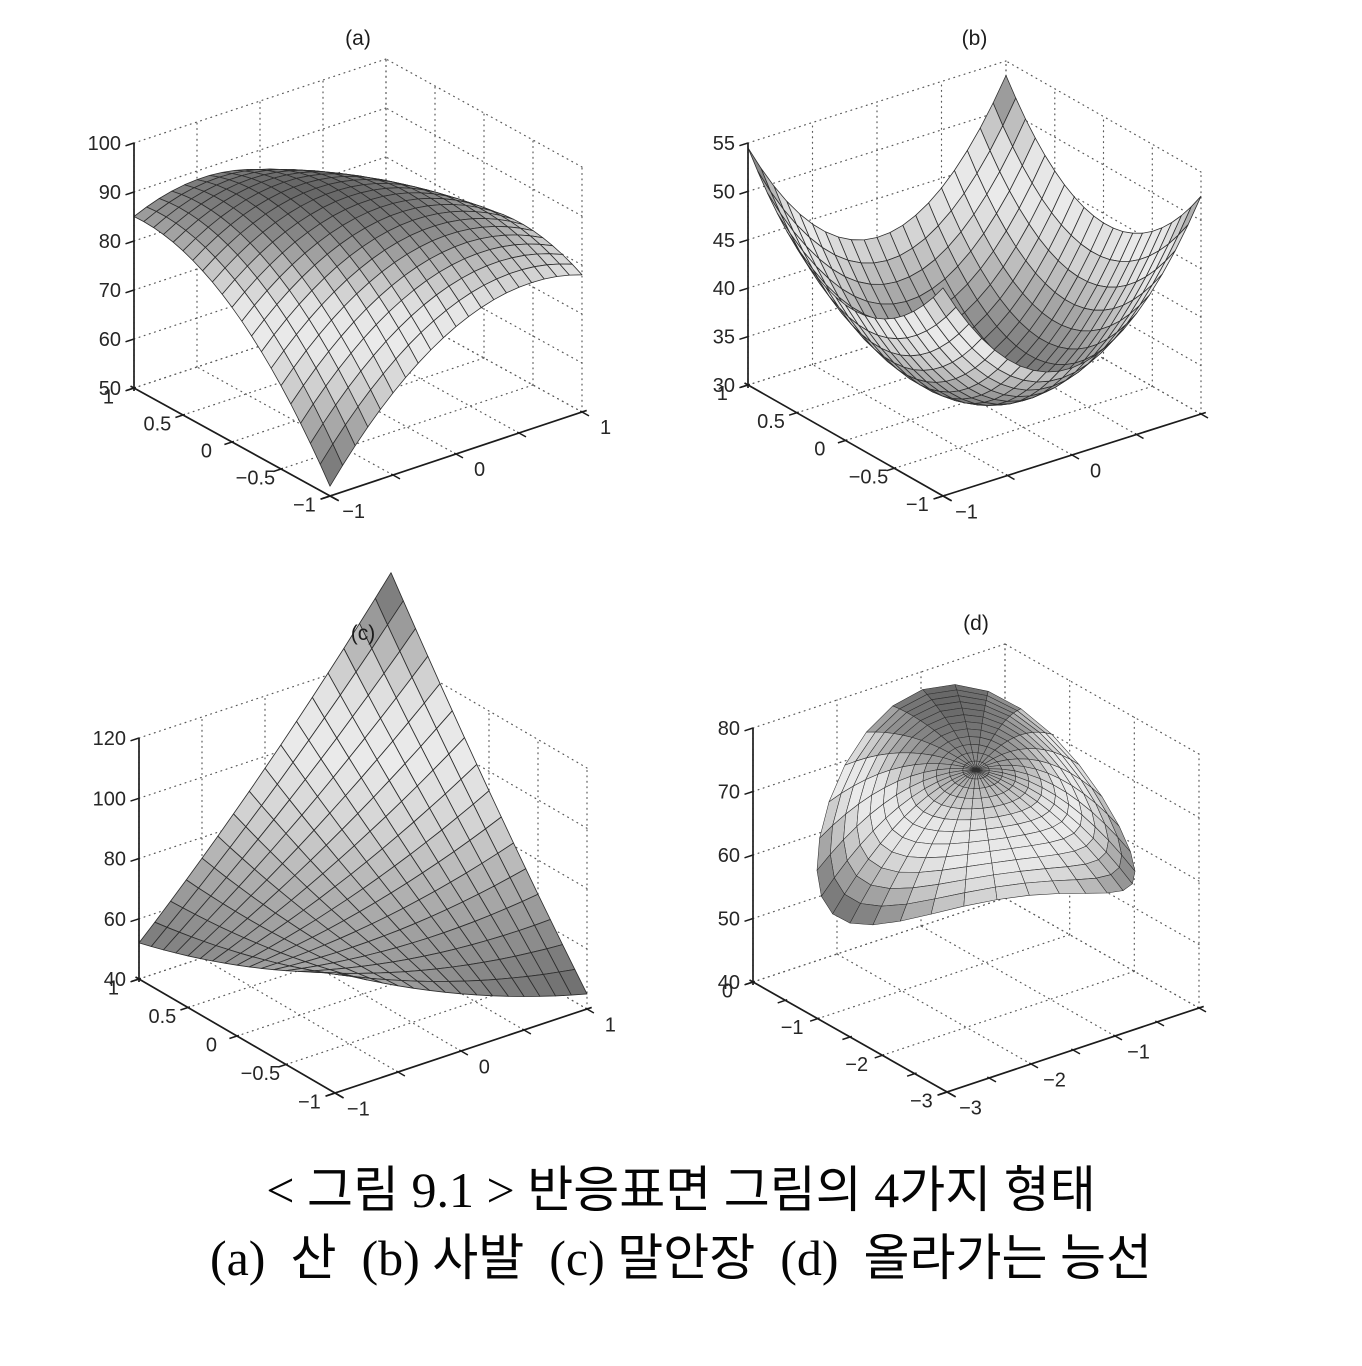  What do you see at coordinates (681, 1258) in the screenshot?
I see `figure-caption-line2: (a) 산 (b) 사발 (c) 말안장 (d) 올라가는 능선` at bounding box center [681, 1258].